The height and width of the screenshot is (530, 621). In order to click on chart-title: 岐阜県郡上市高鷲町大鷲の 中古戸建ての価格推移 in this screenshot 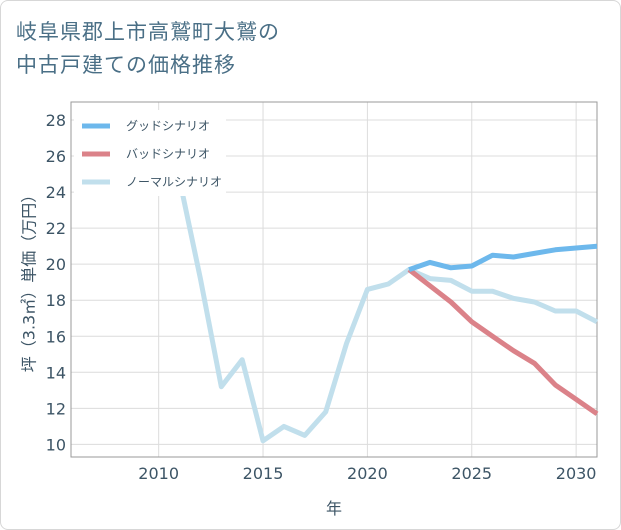, I will do `click(276, 49)`.